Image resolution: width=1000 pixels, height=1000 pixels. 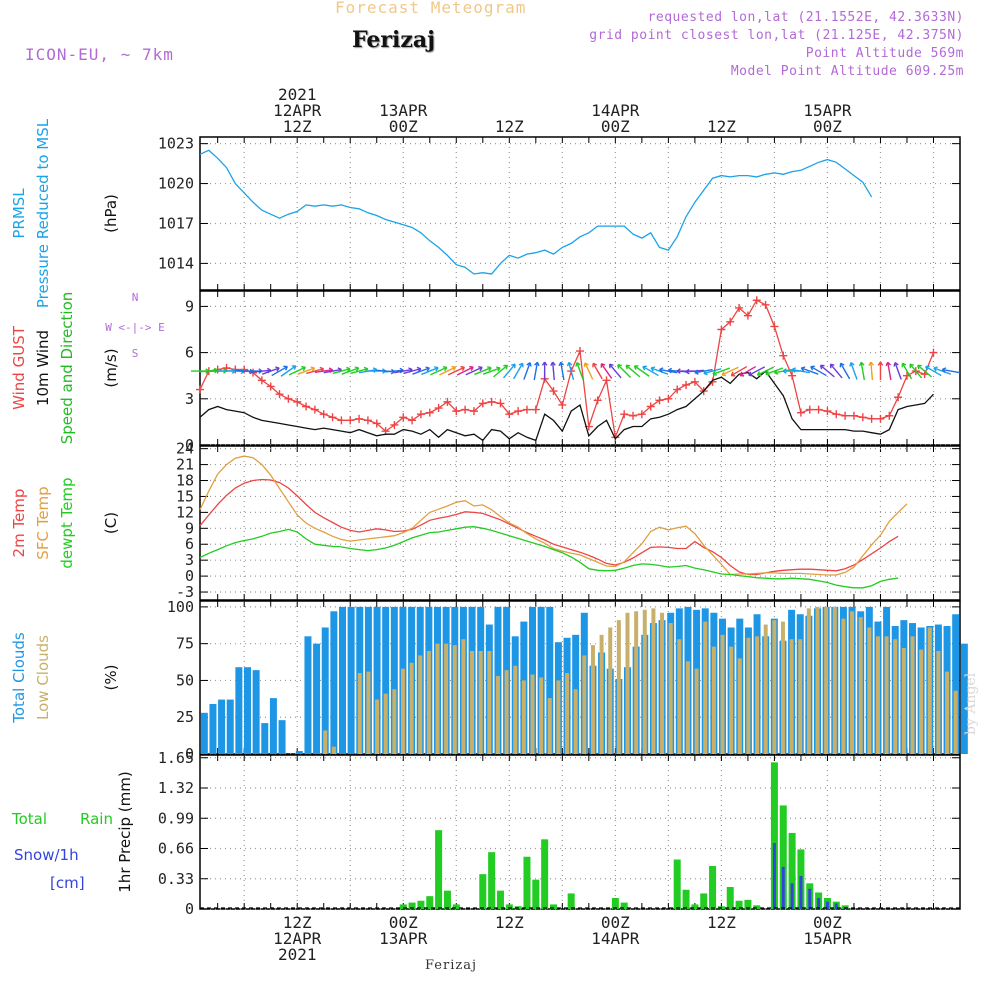 What do you see at coordinates (971, 703) in the screenshot?
I see `credit-watermark: by Angel` at bounding box center [971, 703].